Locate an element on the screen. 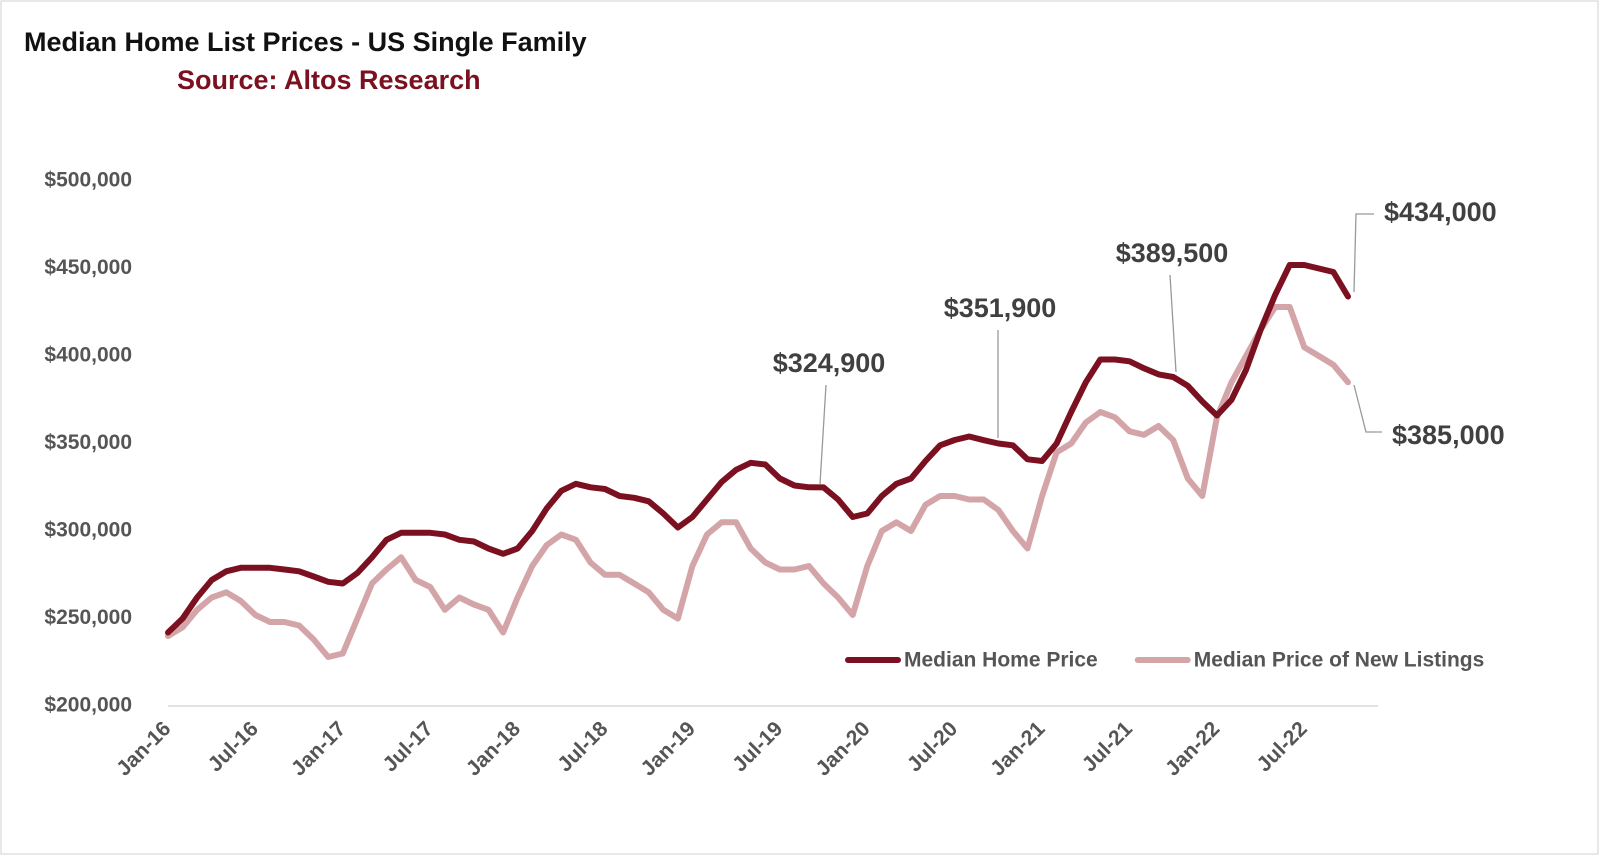 This screenshot has height=856, width=1600. y-tick-label: $350,000 is located at coordinates (88, 442).